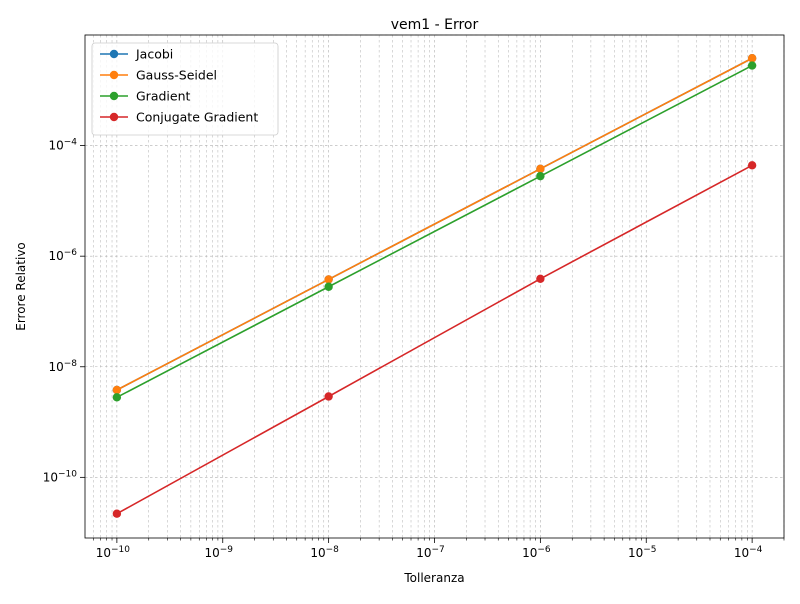  What do you see at coordinates (163, 96) in the screenshot?
I see `legend-label-gradient: Gradient` at bounding box center [163, 96].